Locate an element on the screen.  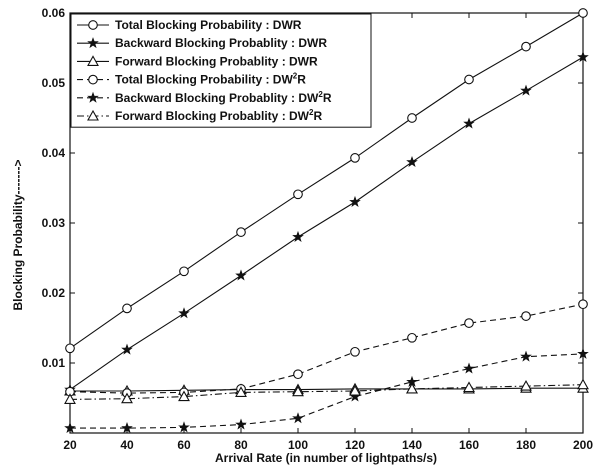
legend-label: Total Blocking Probability : DWR is located at coordinates (208, 25).